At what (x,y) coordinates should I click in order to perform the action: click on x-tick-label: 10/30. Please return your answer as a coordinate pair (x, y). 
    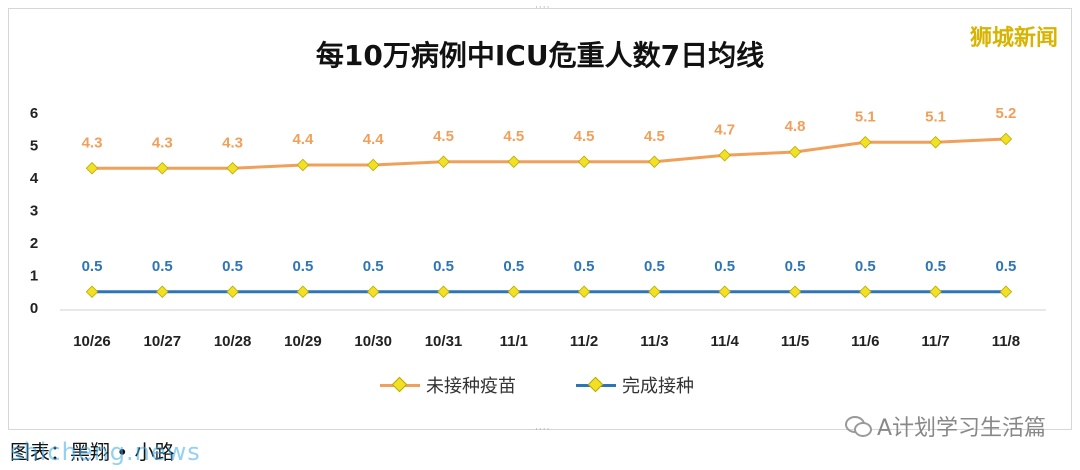
    Looking at the image, I should click on (373, 341).